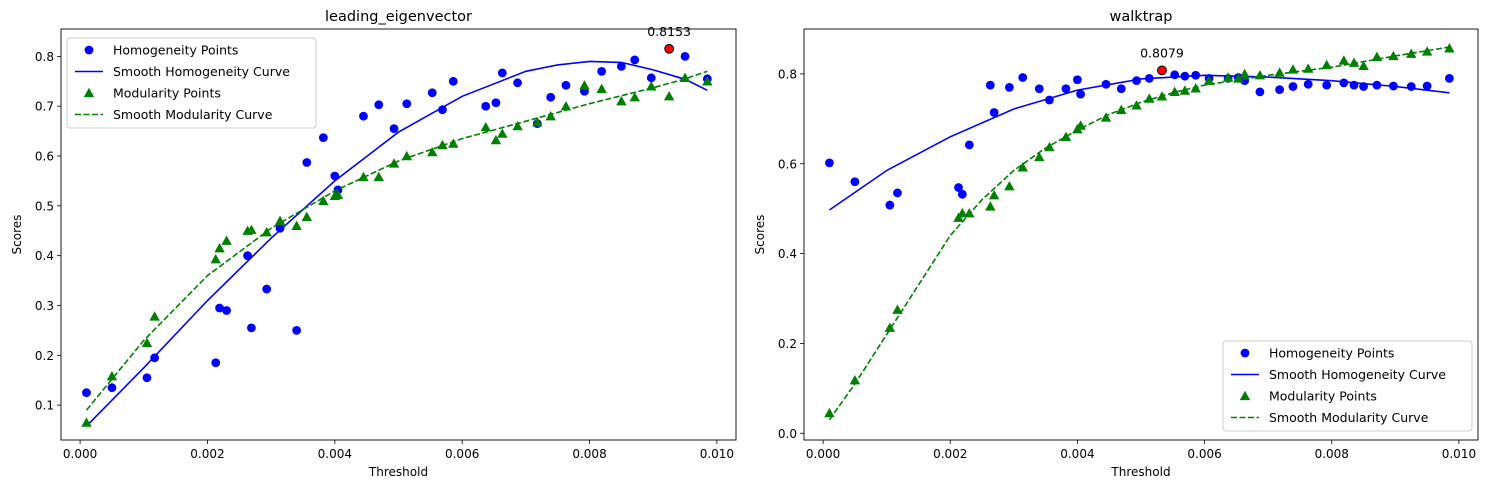 The height and width of the screenshot is (490, 1487). I want to click on x-axis-label: Threshold, so click(1140, 472).